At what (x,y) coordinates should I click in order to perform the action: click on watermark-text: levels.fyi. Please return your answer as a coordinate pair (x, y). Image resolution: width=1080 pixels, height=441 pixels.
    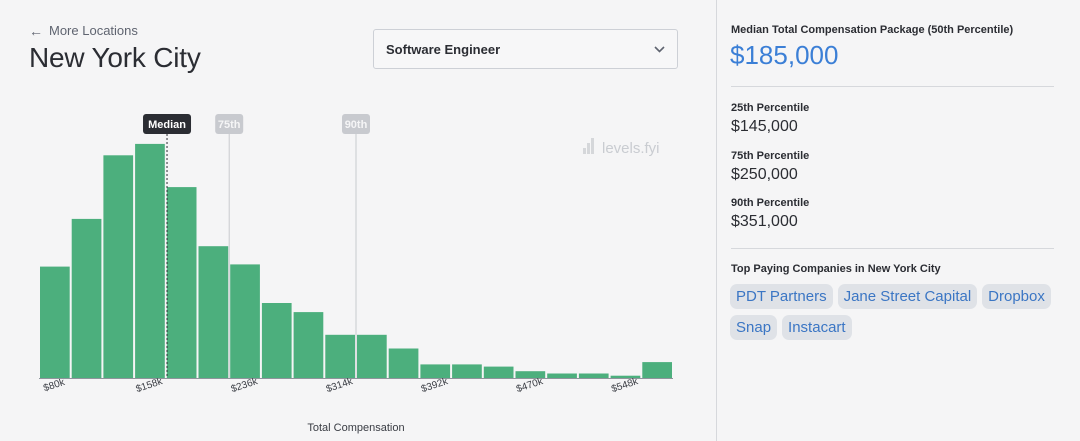
    Looking at the image, I should click on (631, 148).